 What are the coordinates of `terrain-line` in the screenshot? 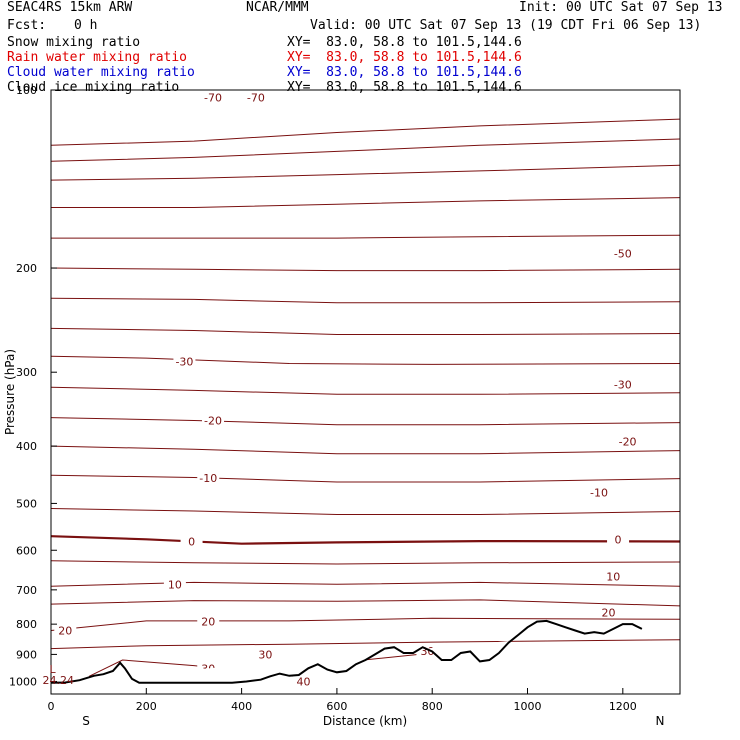 It's located at (346, 651).